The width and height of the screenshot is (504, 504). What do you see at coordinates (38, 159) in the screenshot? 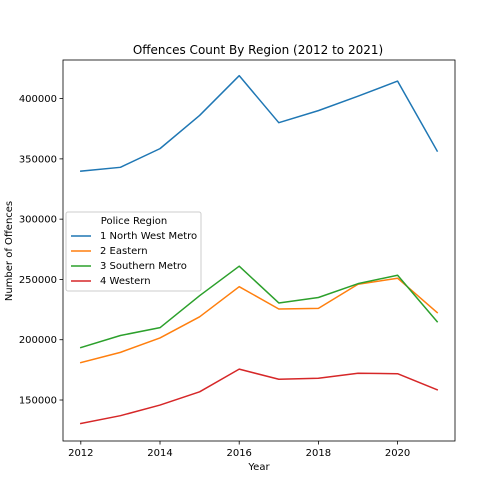
I see `y-tick-label: 350000` at bounding box center [38, 159].